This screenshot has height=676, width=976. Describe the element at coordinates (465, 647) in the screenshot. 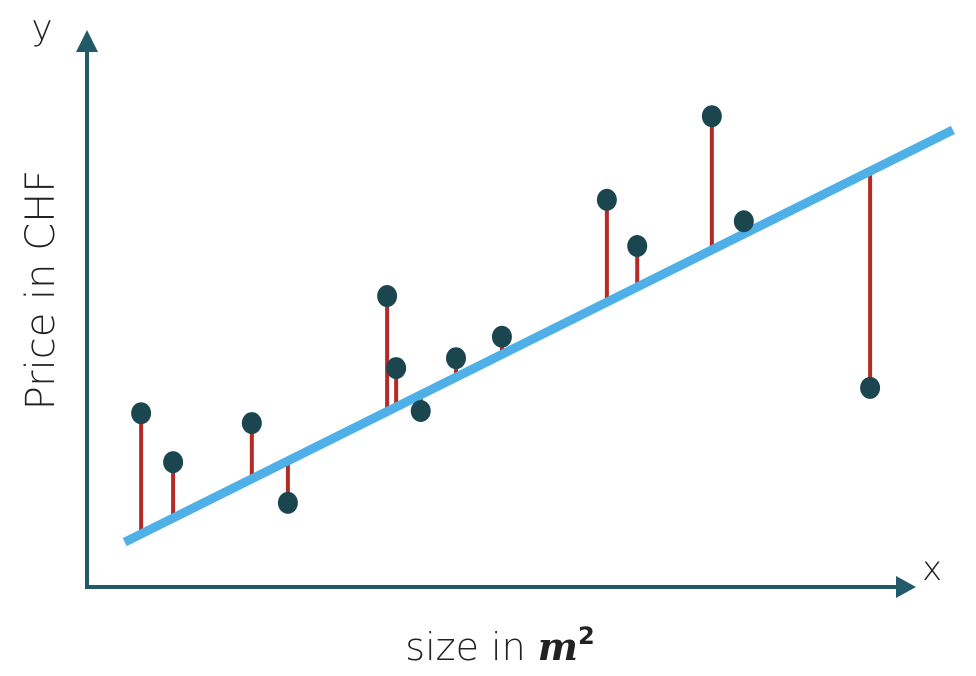

I see `x-label-text: size in` at that location.